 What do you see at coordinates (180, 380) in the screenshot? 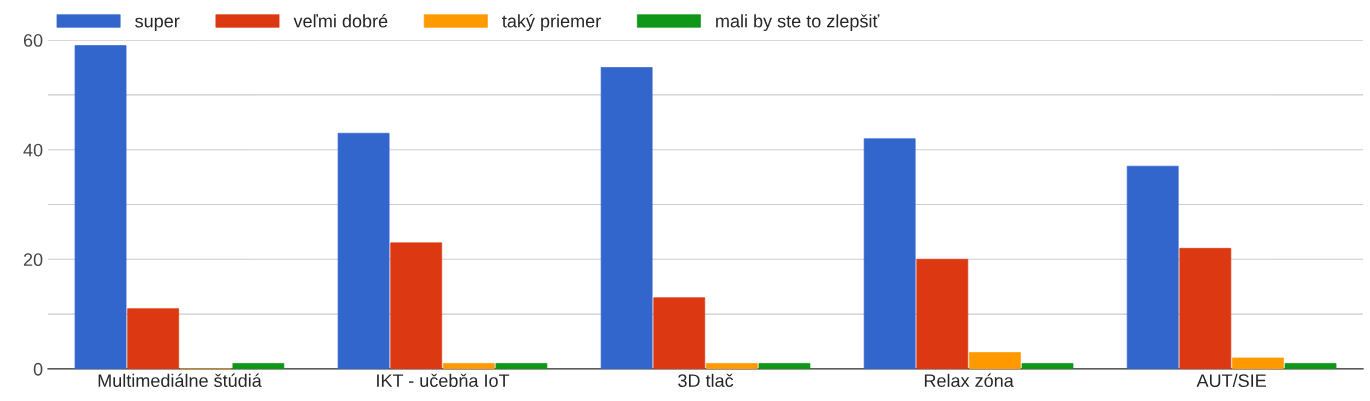
I see `x-tick-label: Multimediálne štúdiá` at bounding box center [180, 380].